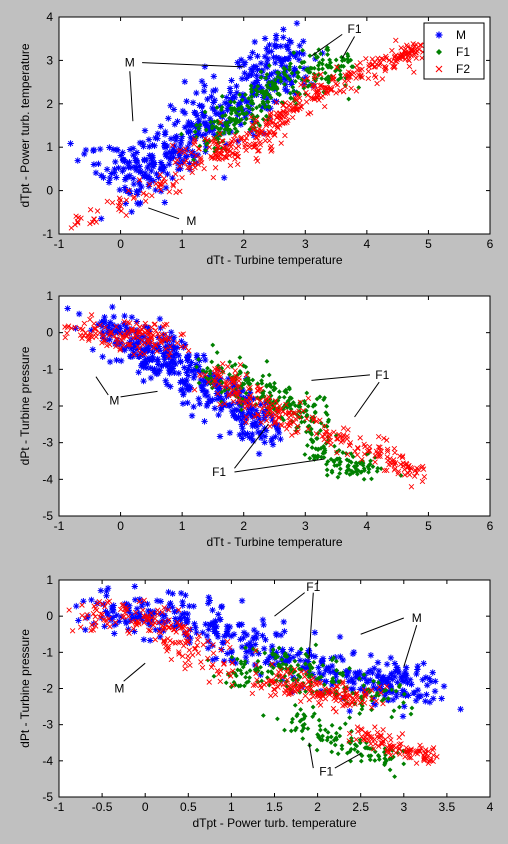  What do you see at coordinates (49, 17) in the screenshot?
I see `y-tick-label: 4` at bounding box center [49, 17].